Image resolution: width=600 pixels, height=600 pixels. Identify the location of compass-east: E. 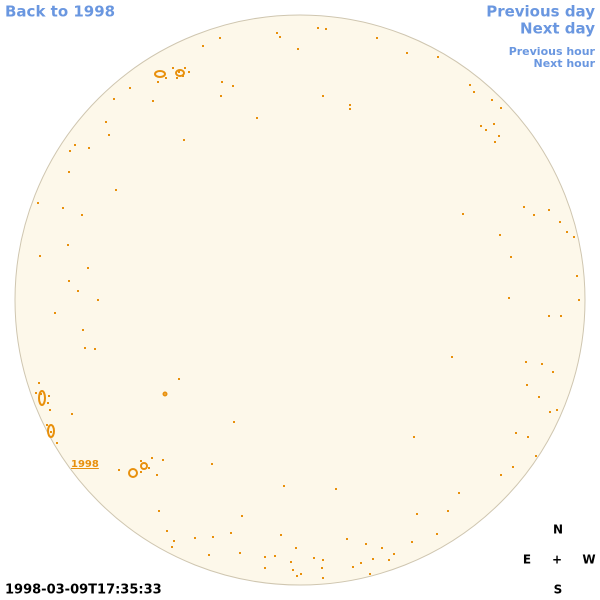
(527, 560).